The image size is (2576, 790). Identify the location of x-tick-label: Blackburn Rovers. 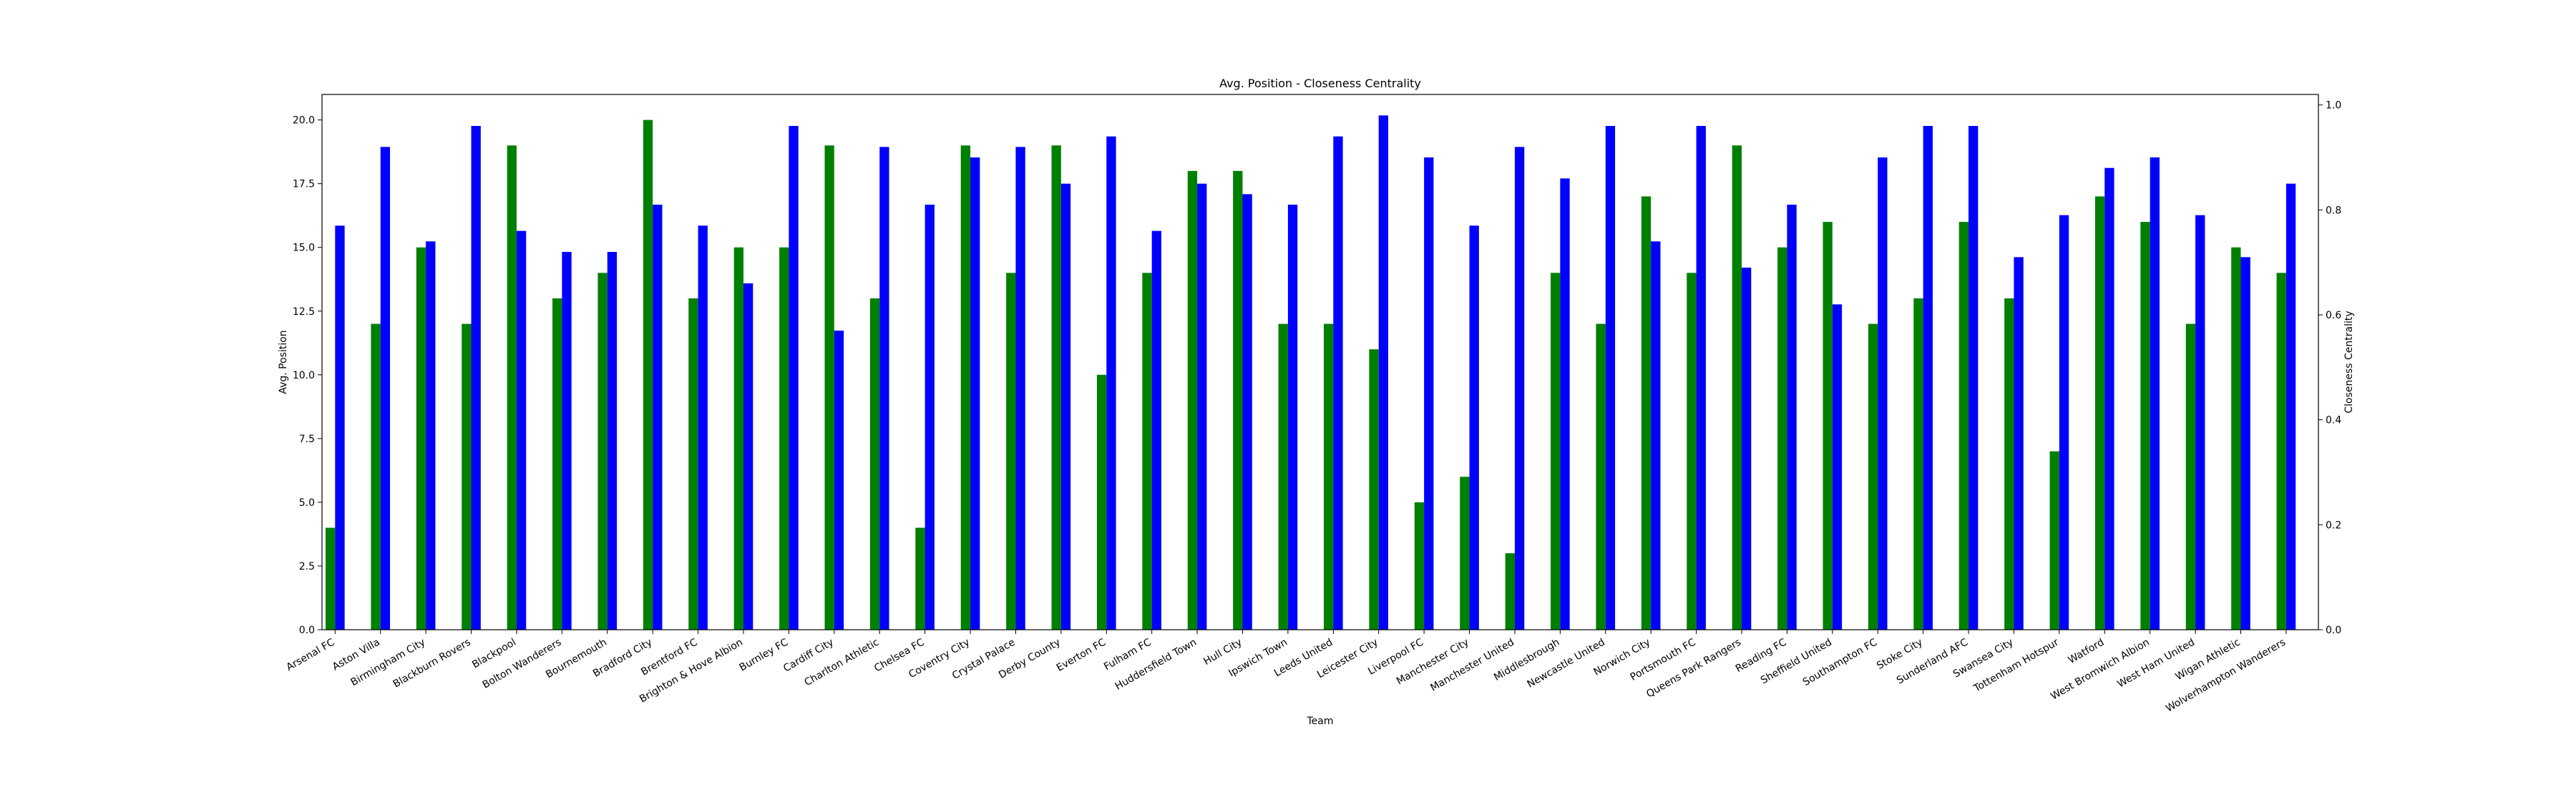
(432, 664).